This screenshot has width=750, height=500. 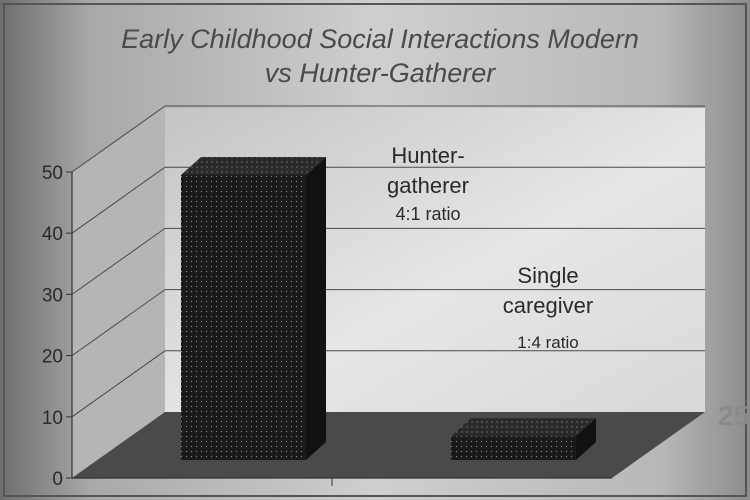 I want to click on y-tick-label: 10, so click(x=52, y=418).